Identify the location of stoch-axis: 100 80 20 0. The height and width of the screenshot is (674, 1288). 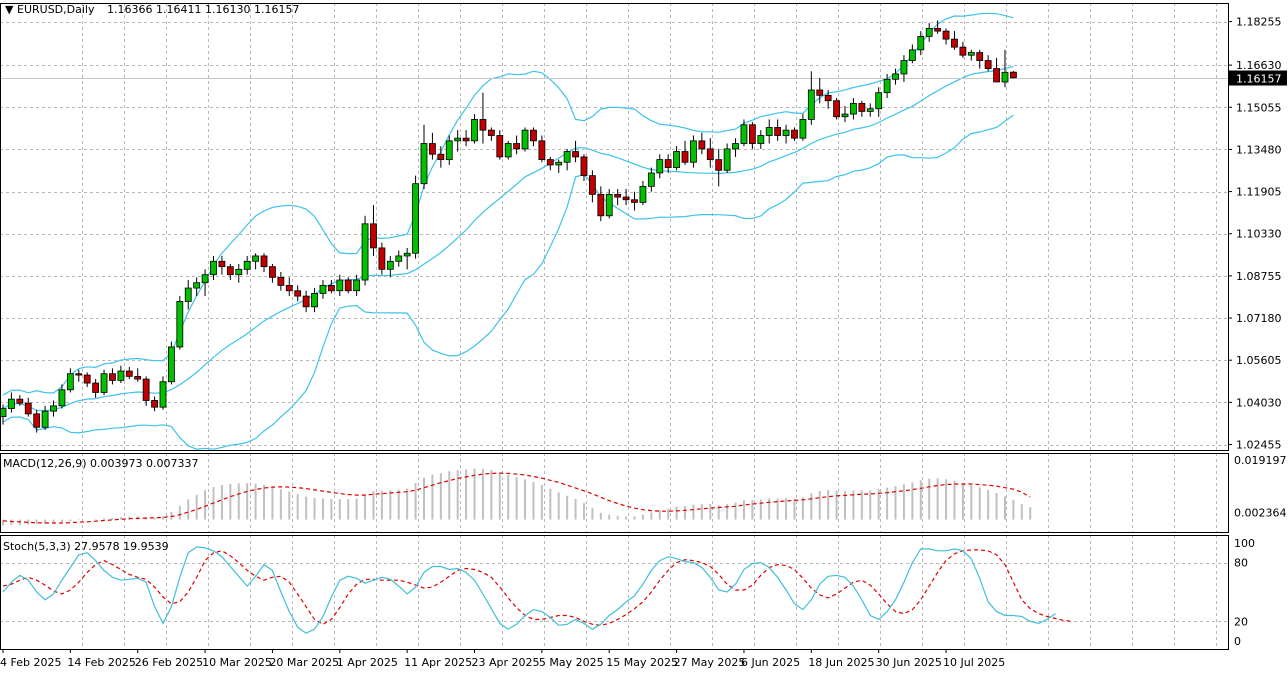
(1244, 592).